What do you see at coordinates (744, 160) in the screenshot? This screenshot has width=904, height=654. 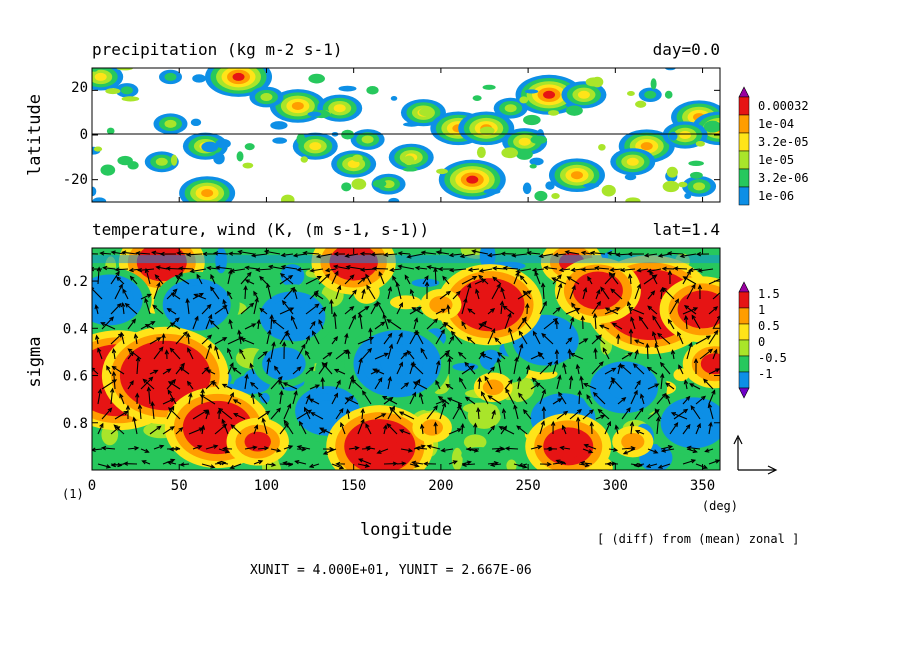 I see `precip-colorbar-cell` at bounding box center [744, 160].